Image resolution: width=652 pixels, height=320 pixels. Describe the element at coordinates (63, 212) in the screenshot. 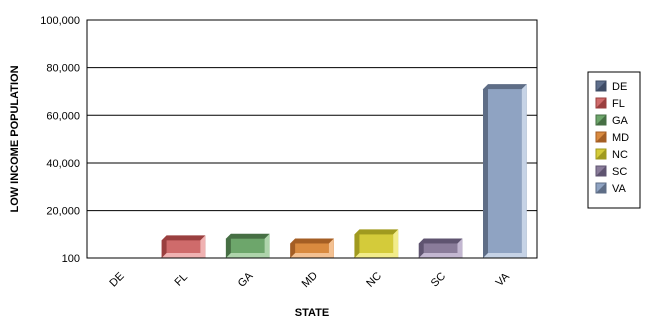

I see `y-tick-label: 20,000` at that location.